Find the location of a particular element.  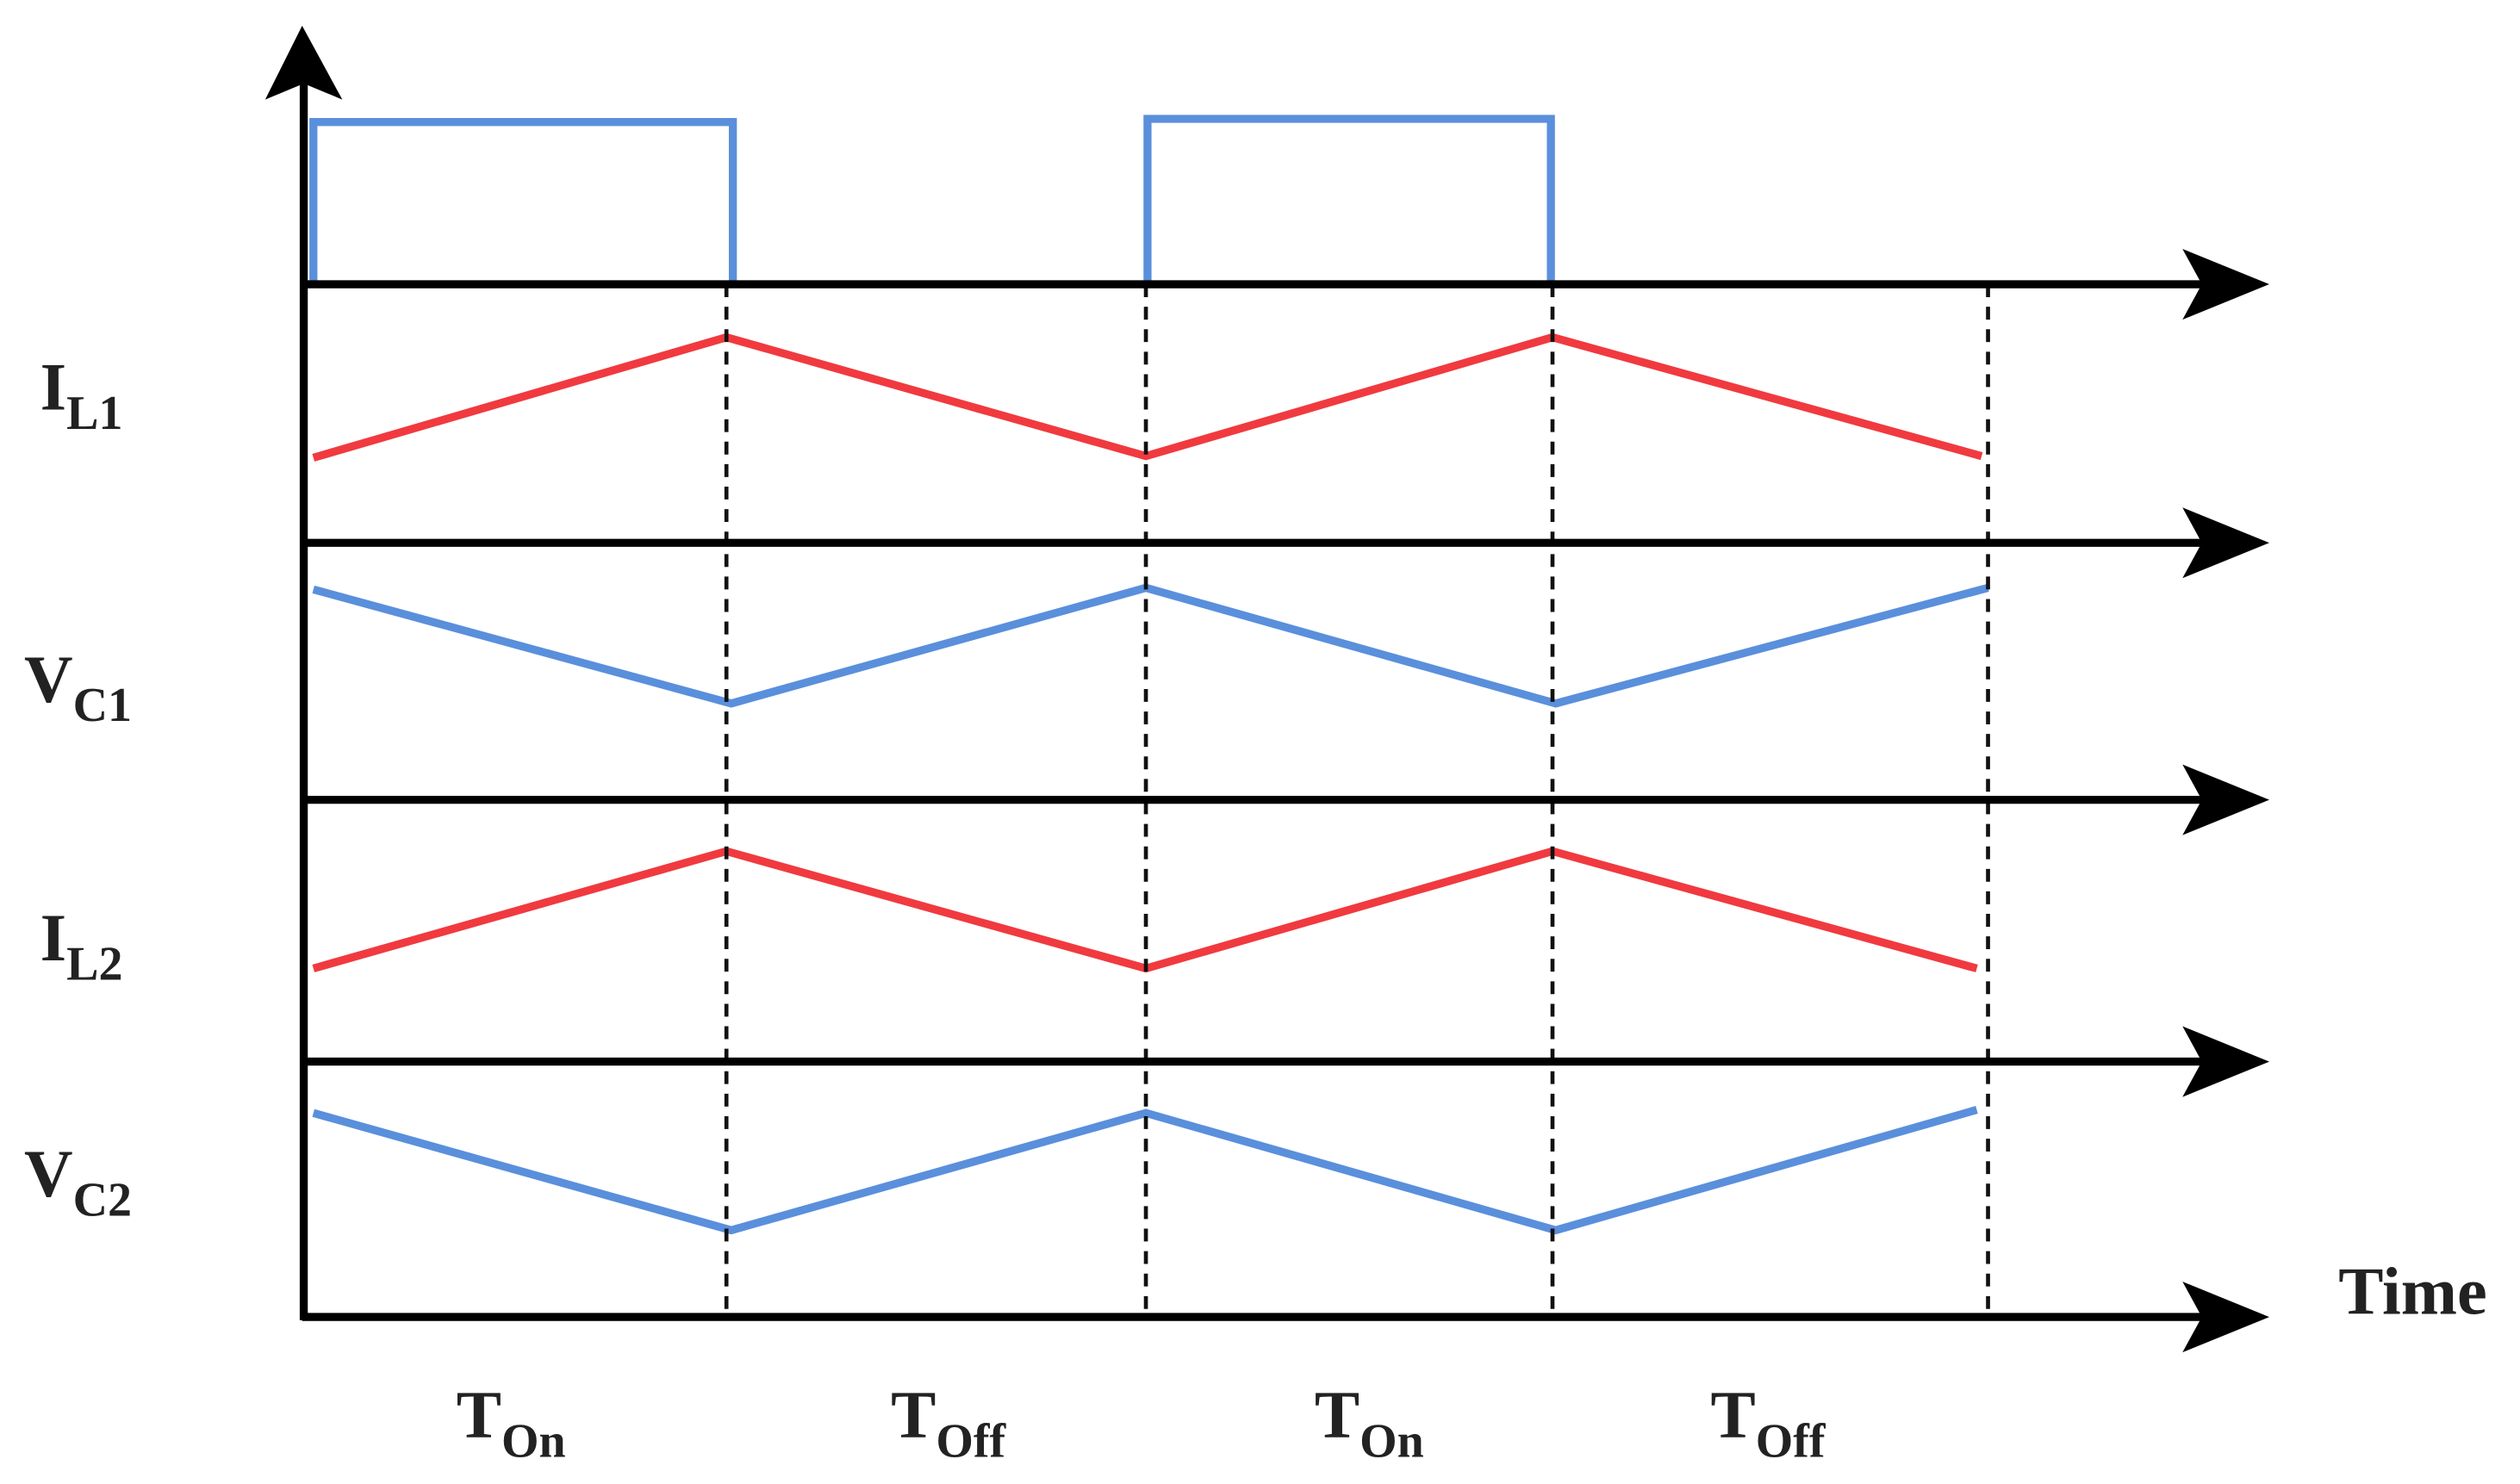

signal-label-sub: L1 is located at coordinates (94, 413).